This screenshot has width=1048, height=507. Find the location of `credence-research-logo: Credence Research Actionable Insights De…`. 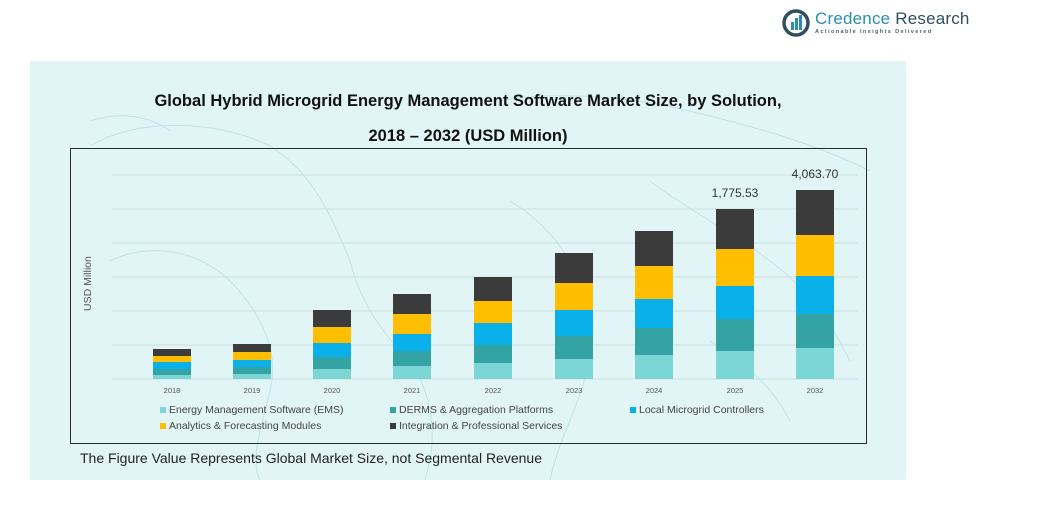

credence-research-logo: Credence Research Actionable Insights De… is located at coordinates (876, 23).